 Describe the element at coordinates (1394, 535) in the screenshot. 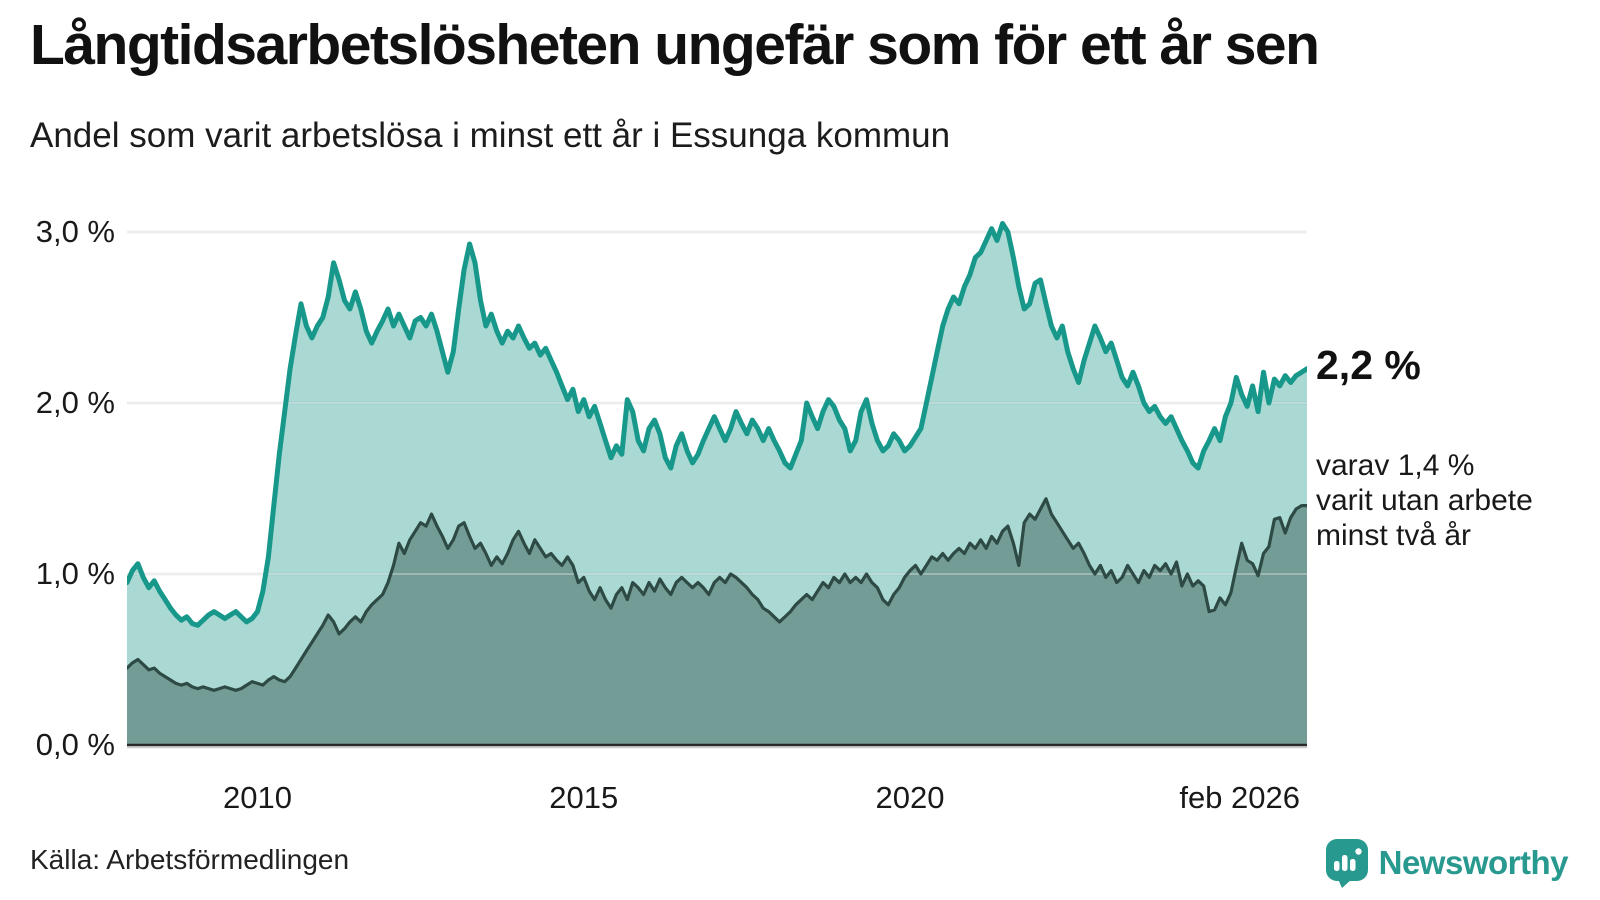

I see `series2-annotation-line3: minst två år` at that location.